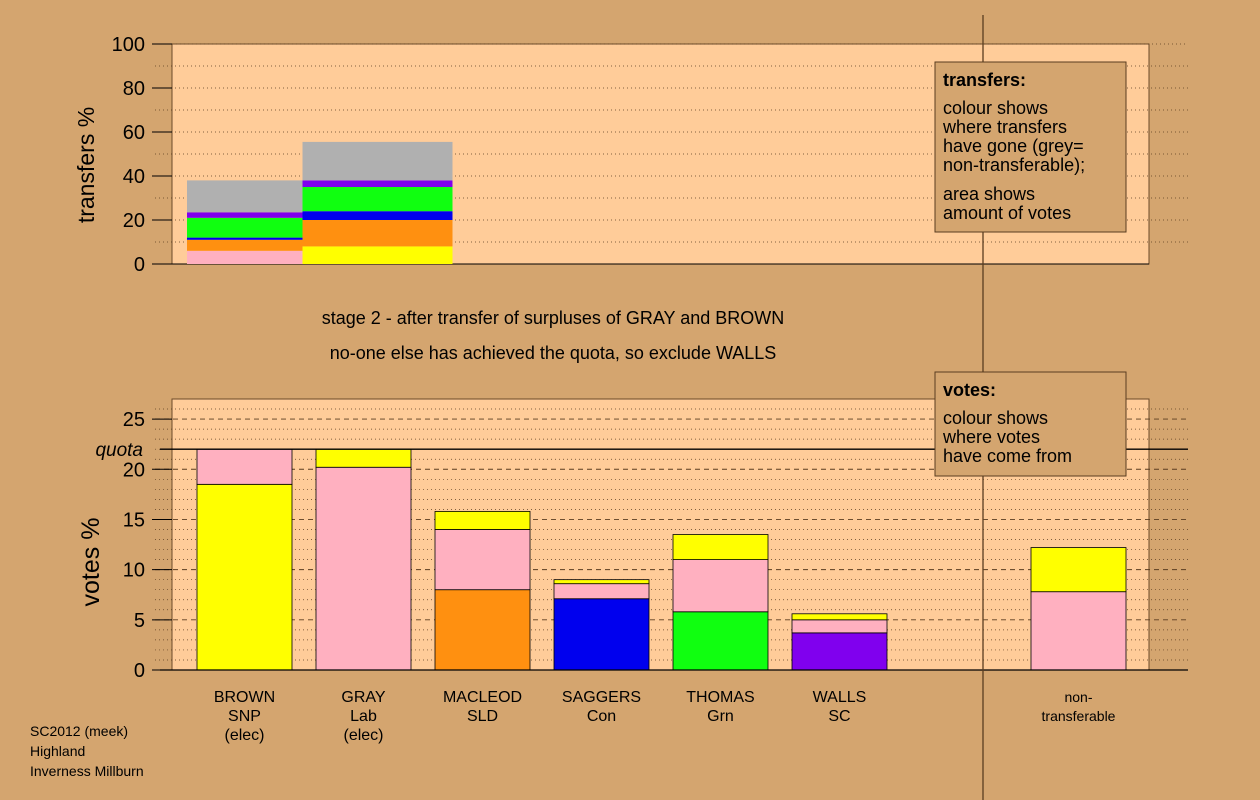 This screenshot has width=1260, height=800. I want to click on votes-y-tick-label: 0, so click(139, 671).